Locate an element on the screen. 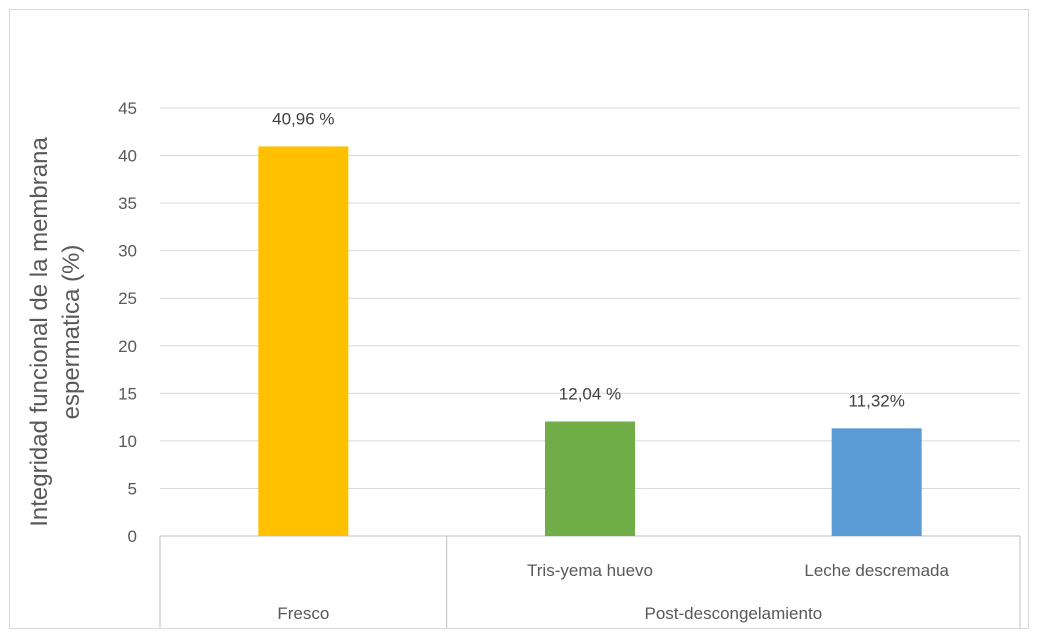 This screenshot has width=1038, height=641. y-tick-label: 35 is located at coordinates (127, 203).